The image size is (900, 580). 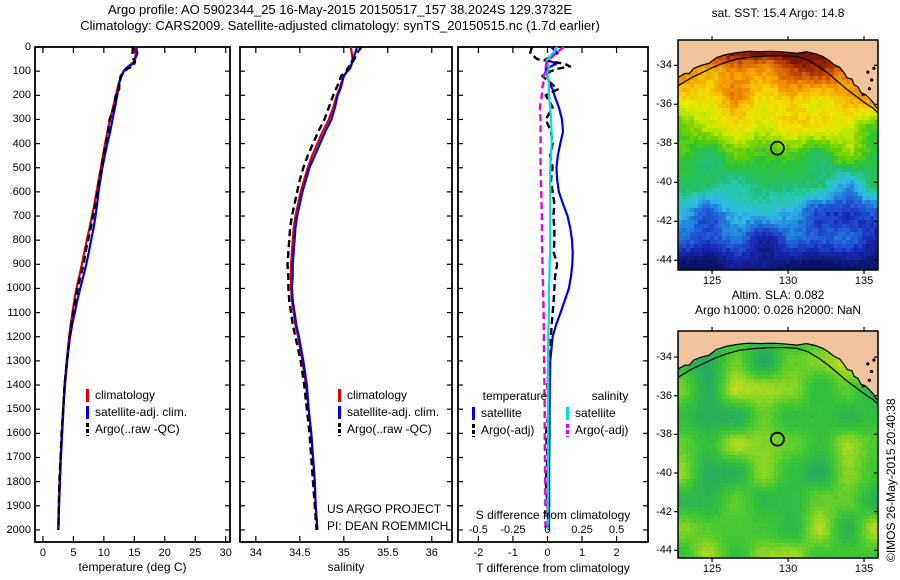 I want to click on legend-temperature-header: temperature, so click(x=515, y=396).